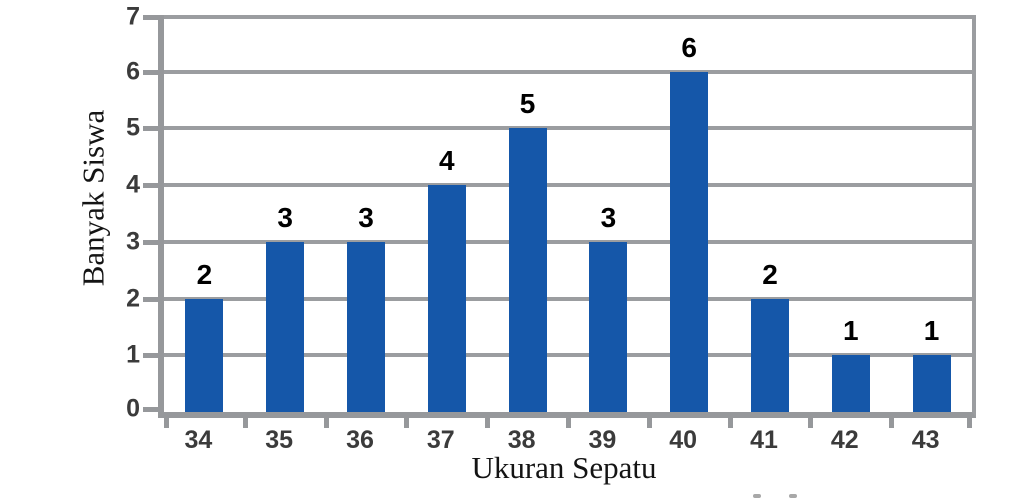 The width and height of the screenshot is (1023, 503). What do you see at coordinates (198, 440) in the screenshot?
I see `x-tick-label: 34` at bounding box center [198, 440].